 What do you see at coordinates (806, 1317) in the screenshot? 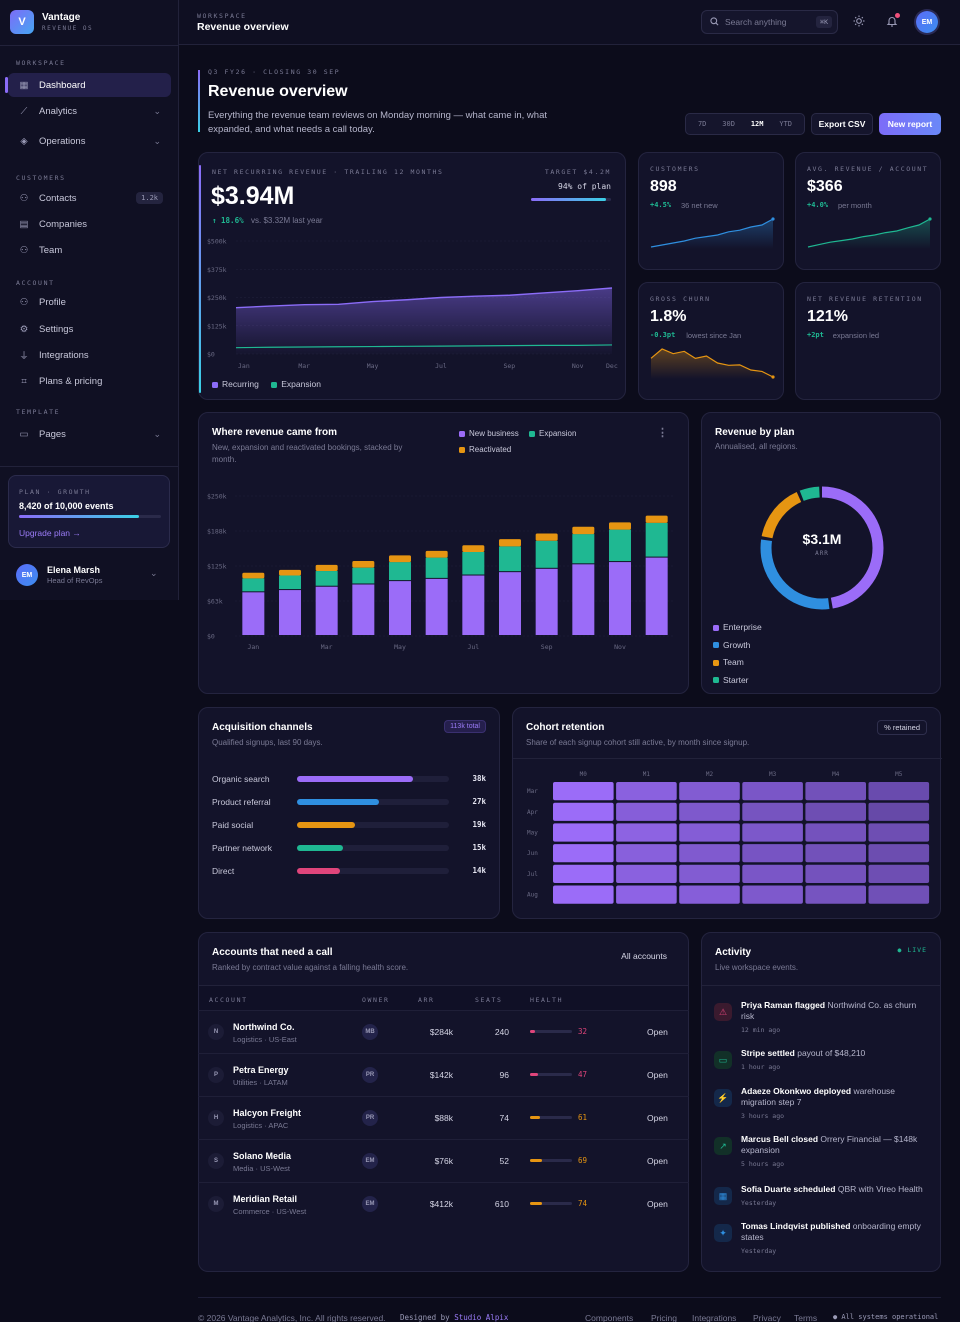
I see `footer-link-terms: Terms` at bounding box center [806, 1317].